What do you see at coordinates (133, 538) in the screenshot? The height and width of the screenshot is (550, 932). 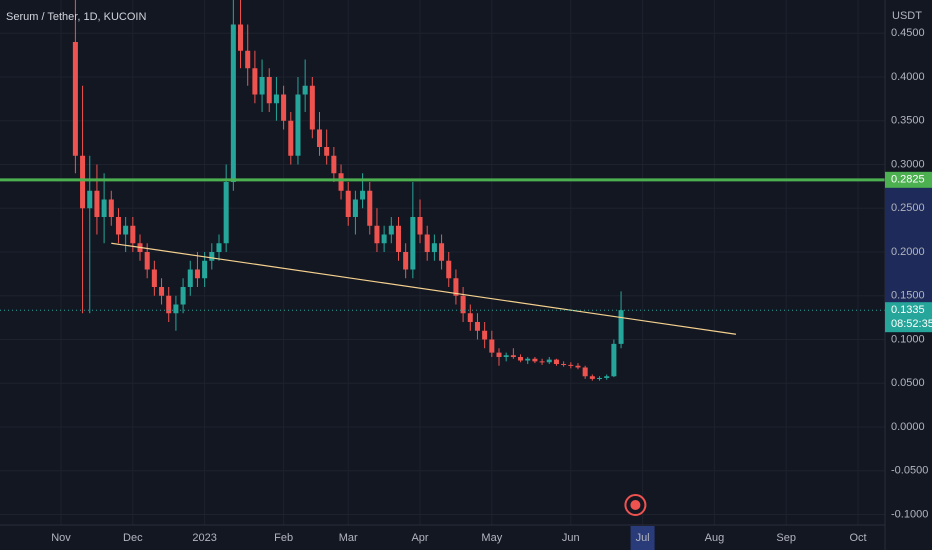 I see `x-tick-label: Dec` at bounding box center [133, 538].